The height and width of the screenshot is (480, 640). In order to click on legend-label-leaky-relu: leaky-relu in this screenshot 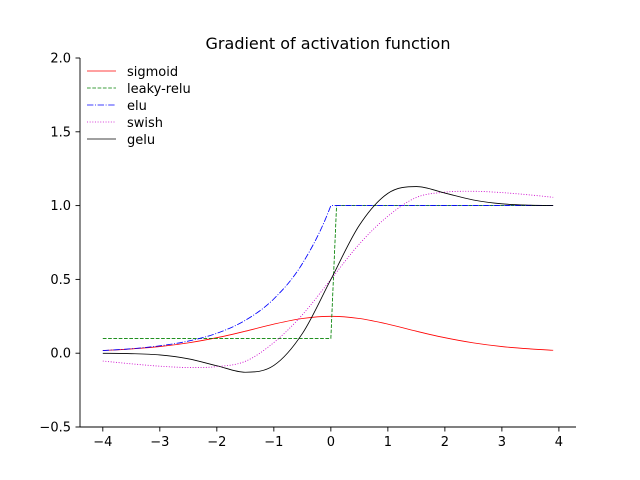, I will do `click(159, 89)`.